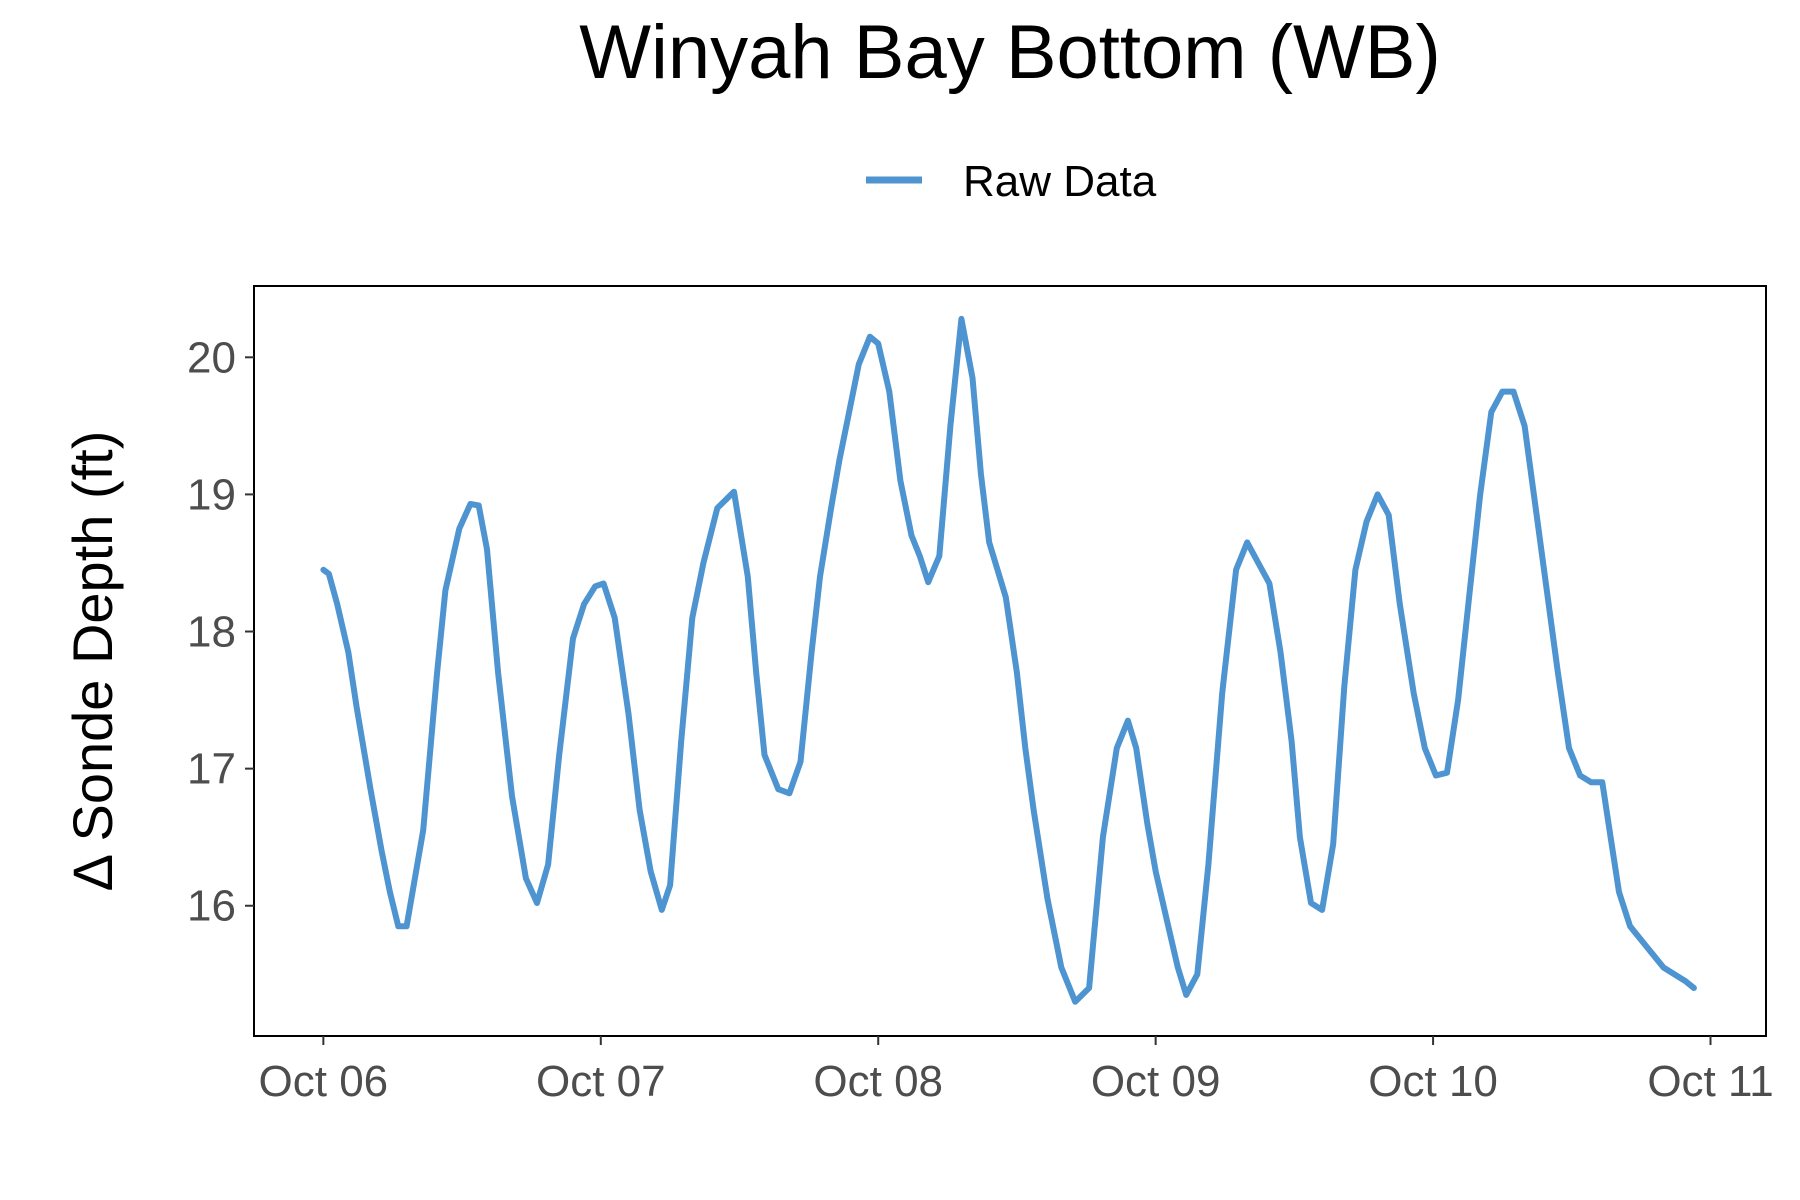 This screenshot has width=1800, height=1200. What do you see at coordinates (92, 661) in the screenshot?
I see `y-axis-title: Δ Sonde Depth (ft)` at bounding box center [92, 661].